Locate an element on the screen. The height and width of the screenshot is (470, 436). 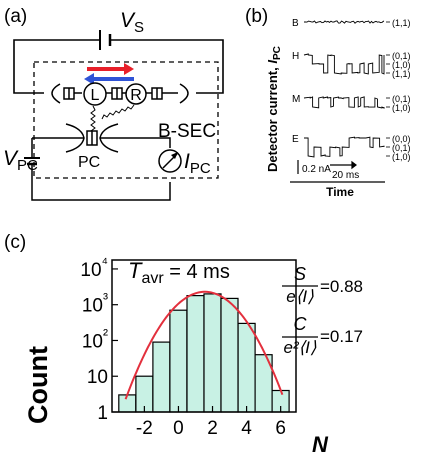
fit-curve is located at coordinates (204, 345).